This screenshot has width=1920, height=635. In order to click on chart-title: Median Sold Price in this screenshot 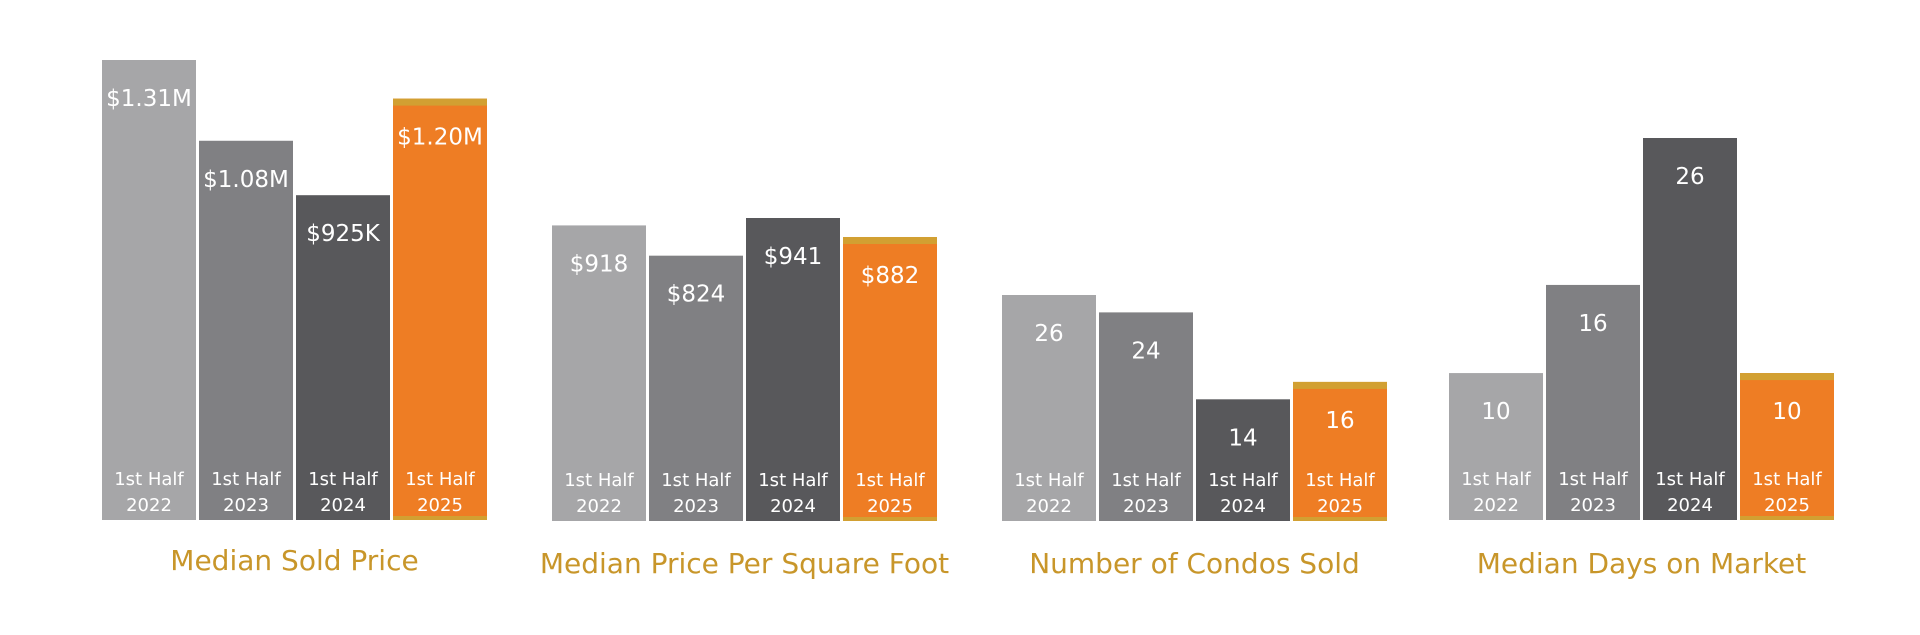, I will do `click(294, 560)`.